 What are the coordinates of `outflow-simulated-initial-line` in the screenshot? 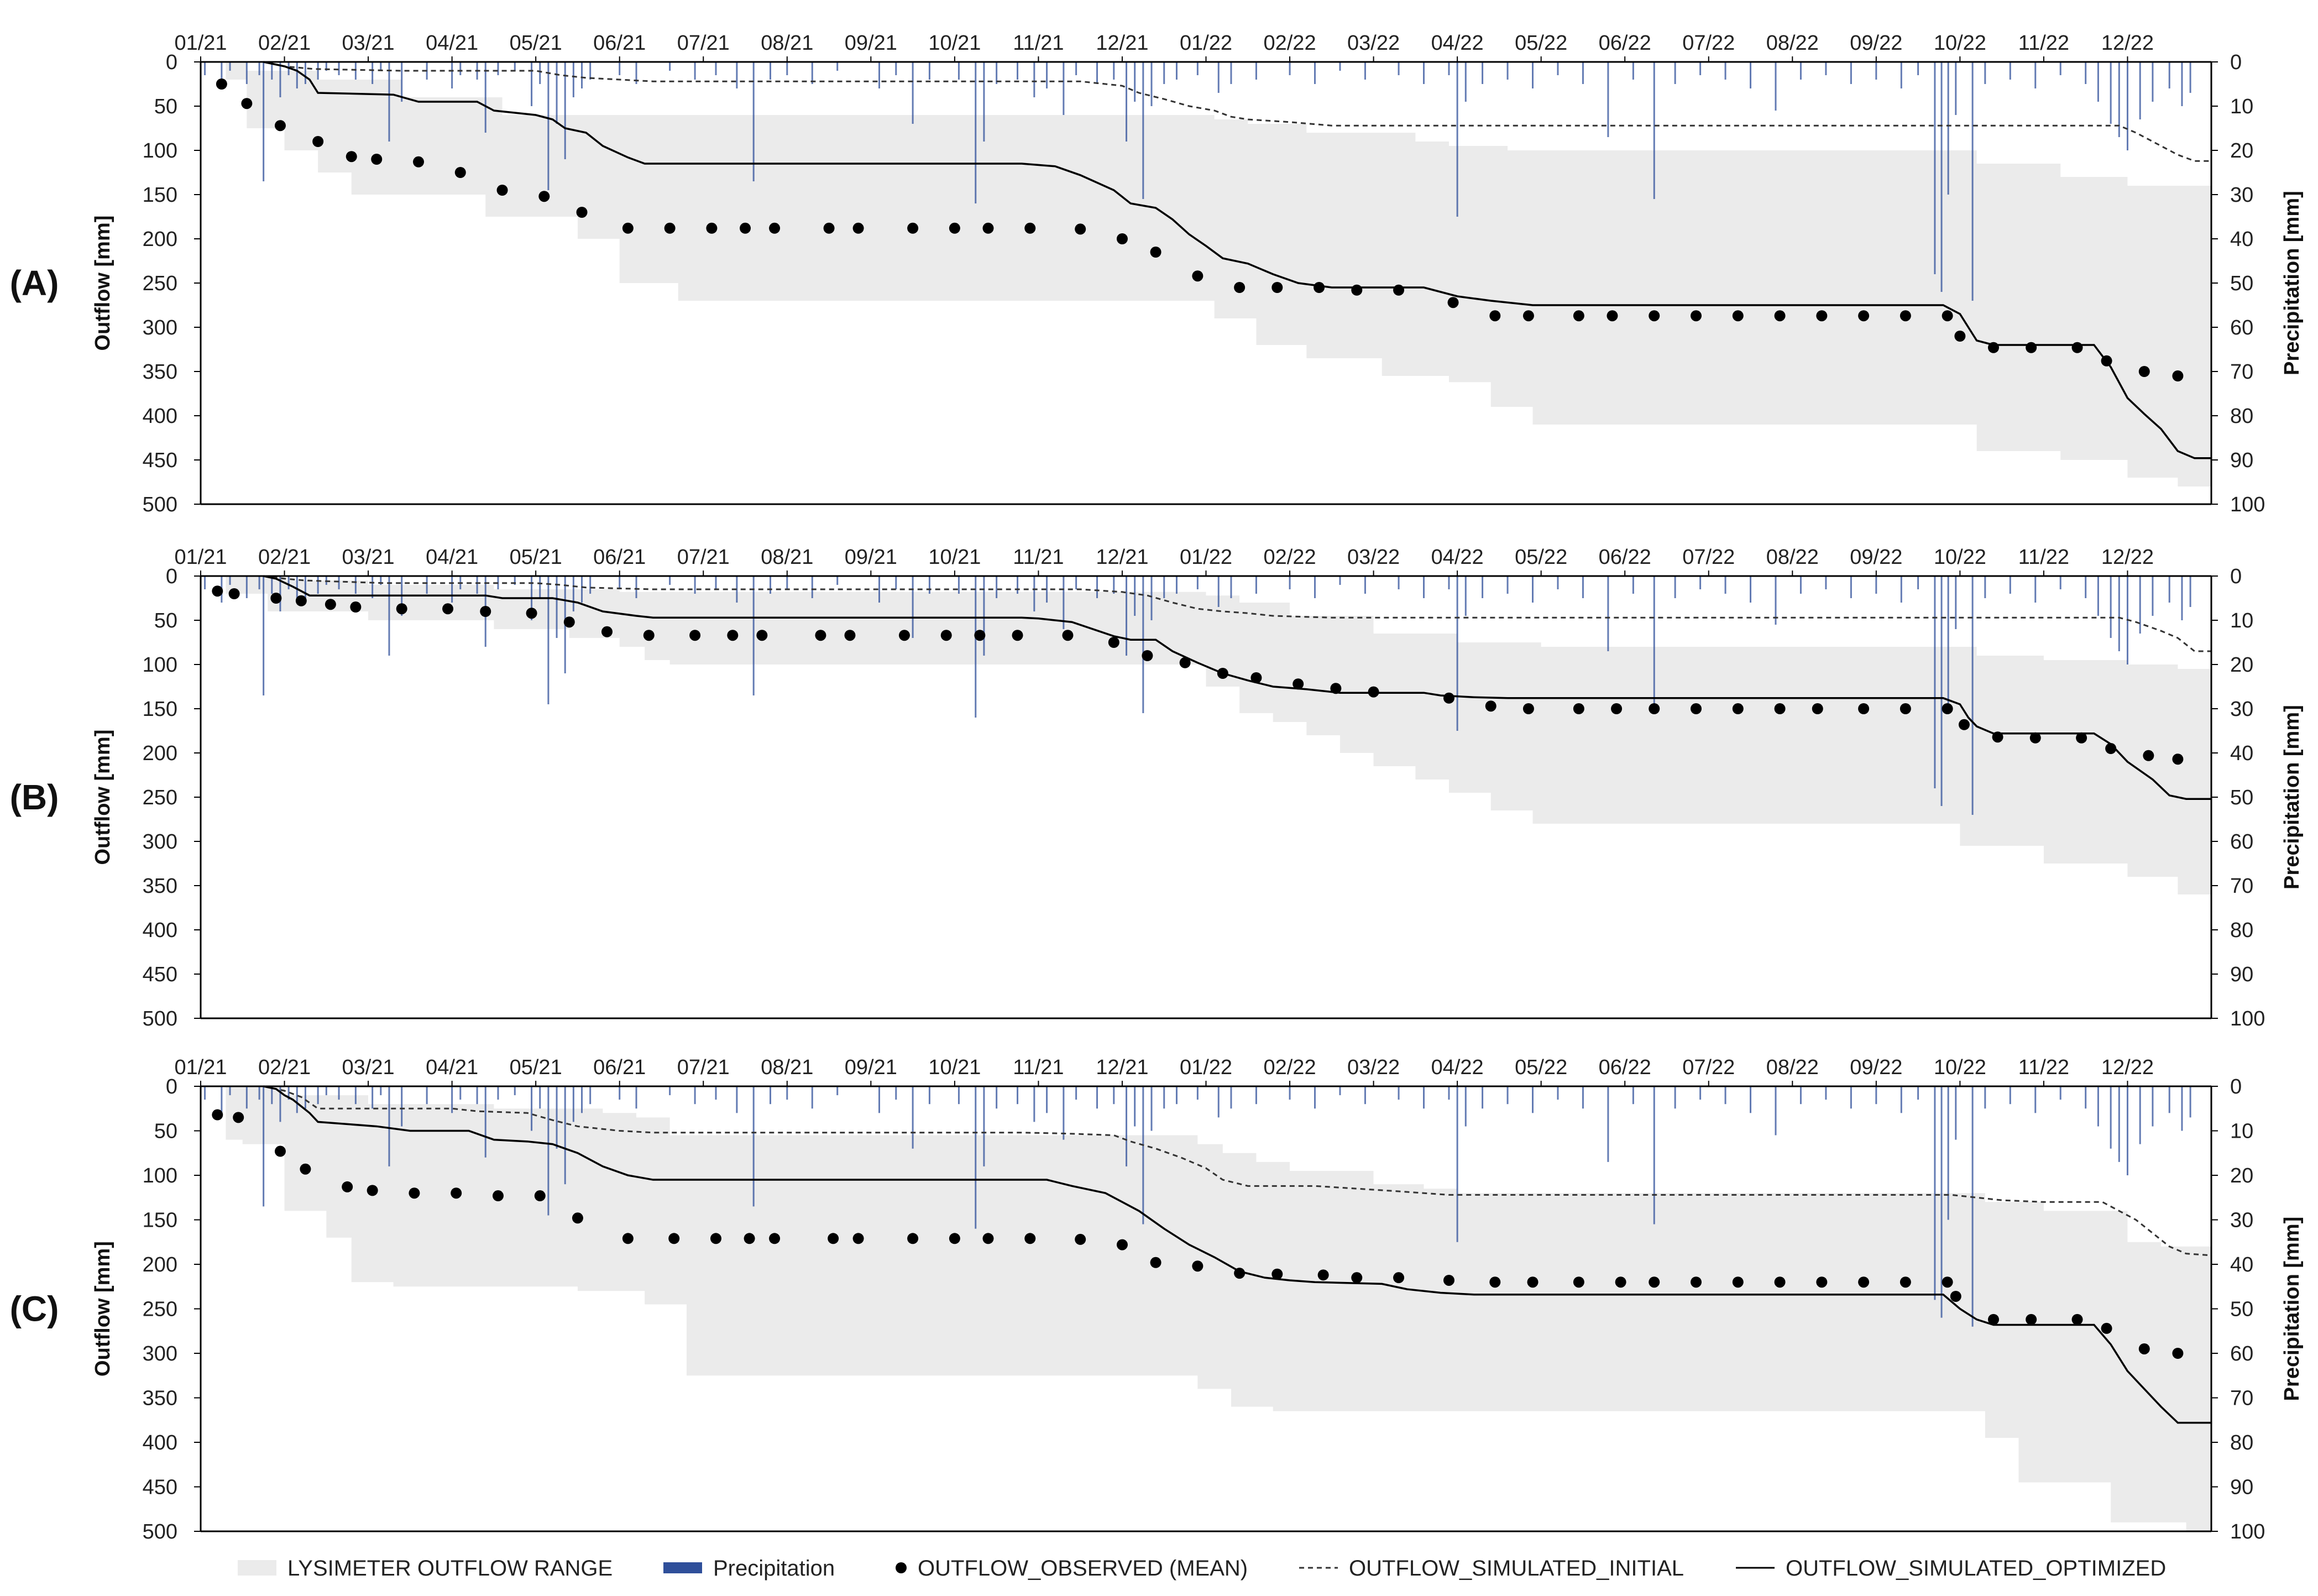 It's located at (1238, 1171).